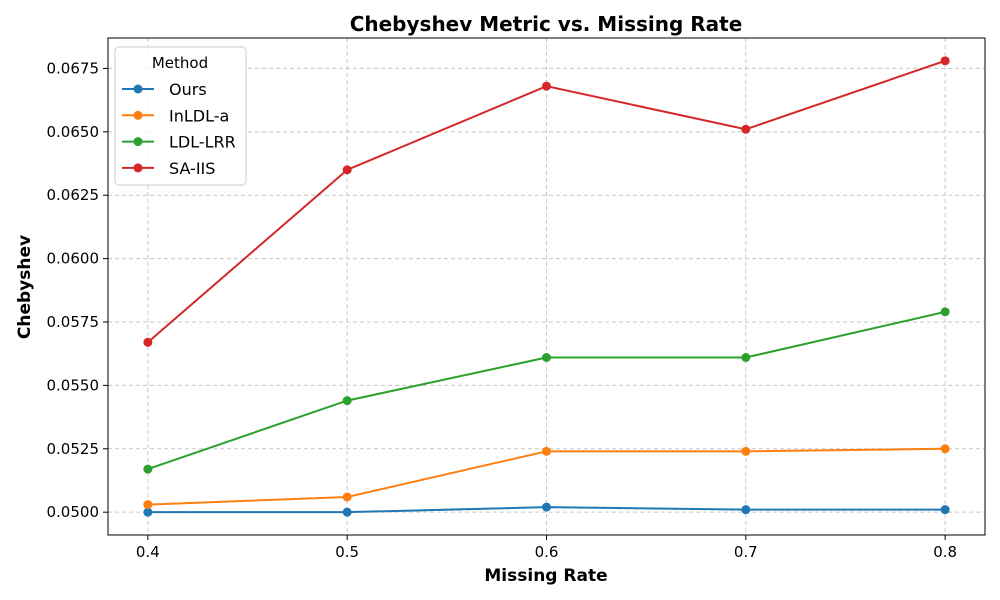 The width and height of the screenshot is (1000, 600). What do you see at coordinates (546, 477) in the screenshot?
I see `series-inldl-a` at bounding box center [546, 477].